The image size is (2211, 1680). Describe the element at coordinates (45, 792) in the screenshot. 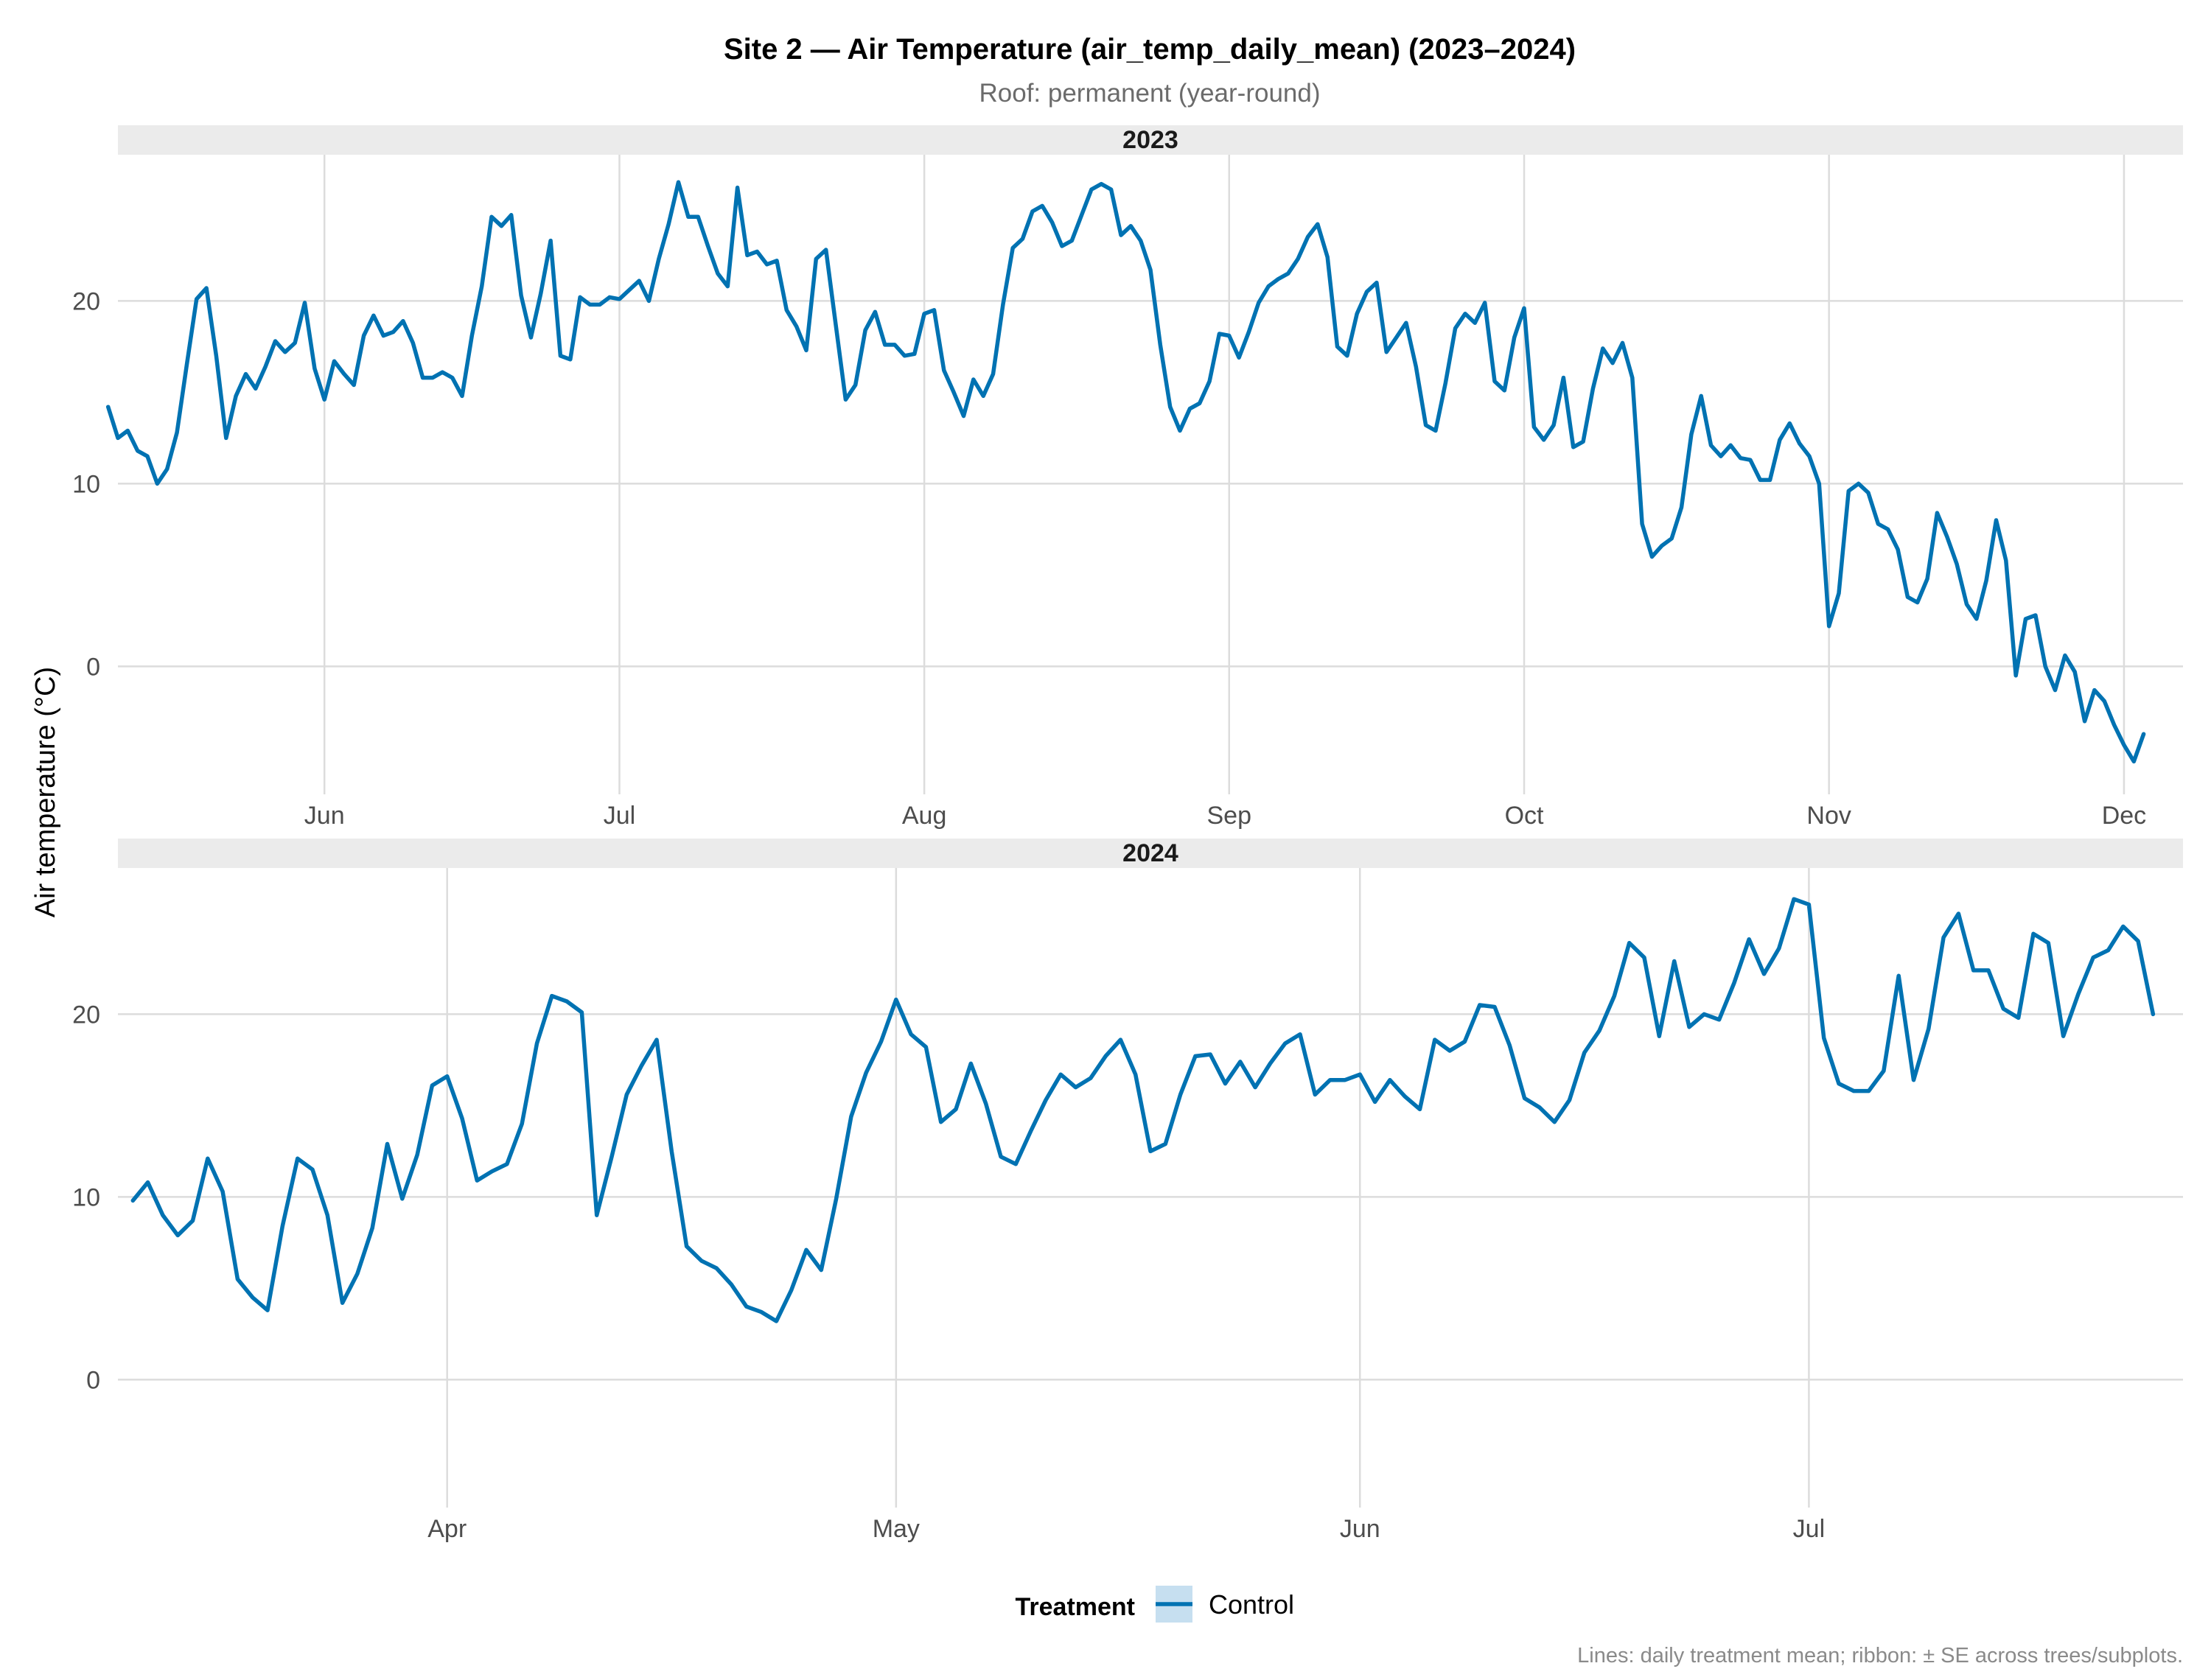

I see `y-axis-label: Air temperature (°C)` at that location.